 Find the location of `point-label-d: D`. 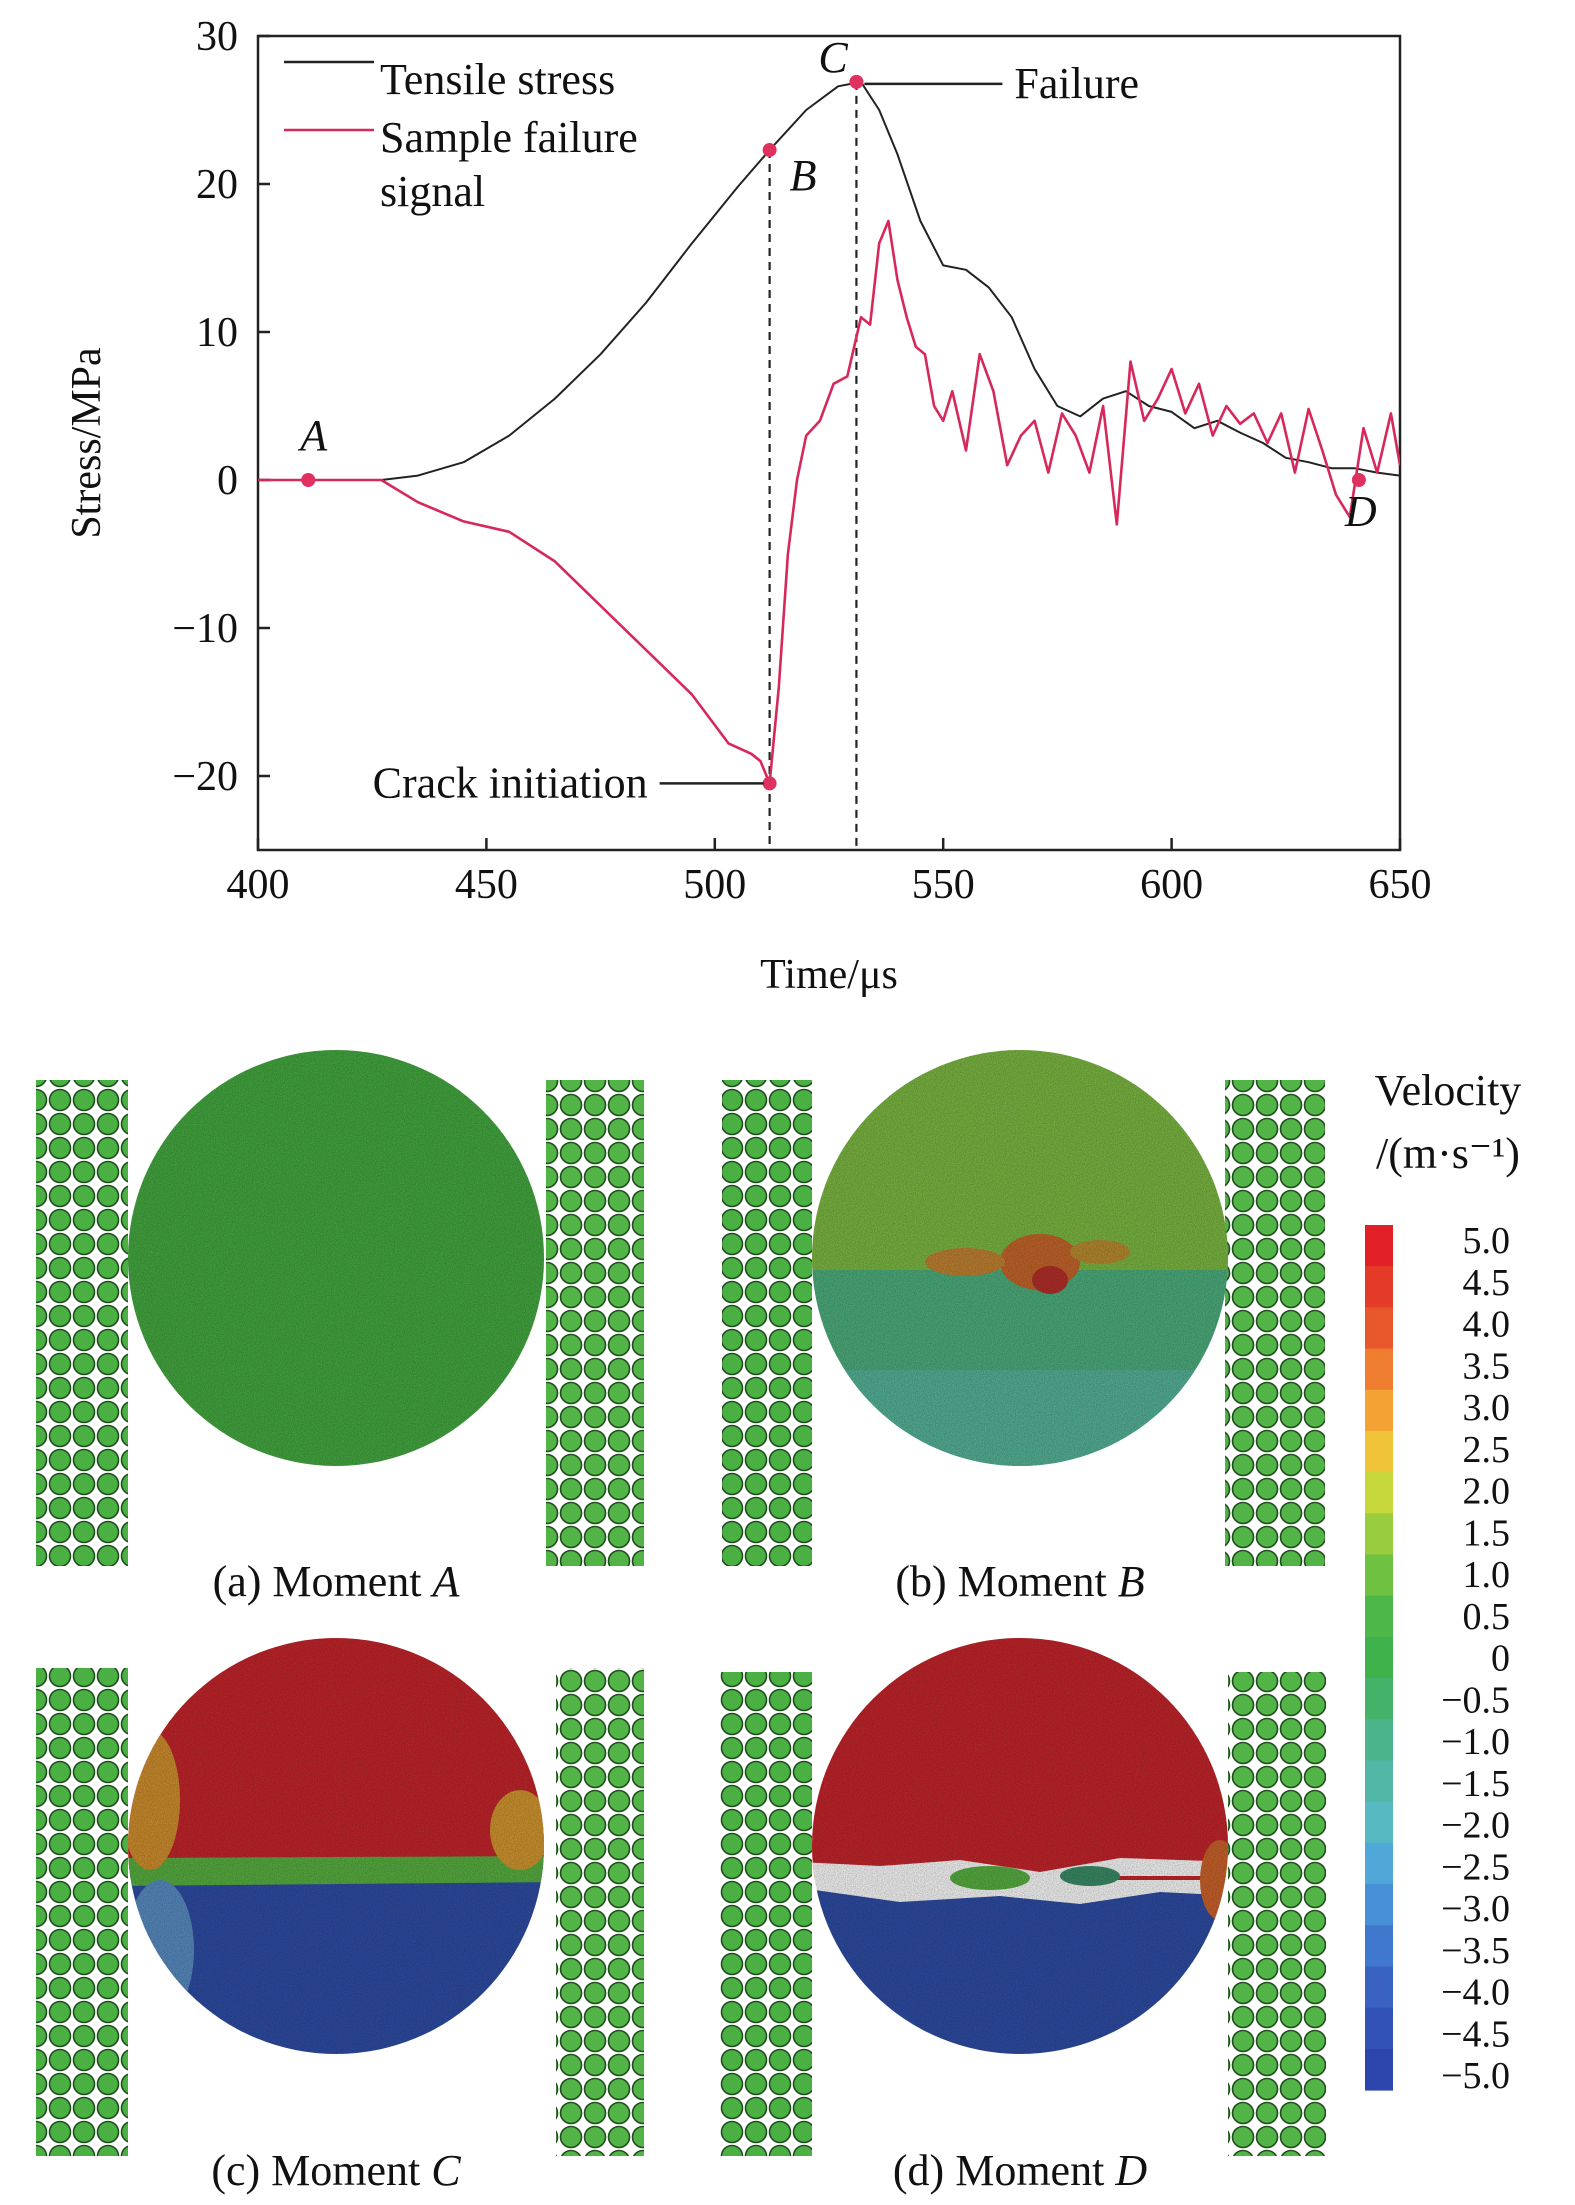

point-label-d: D is located at coordinates (1360, 511).